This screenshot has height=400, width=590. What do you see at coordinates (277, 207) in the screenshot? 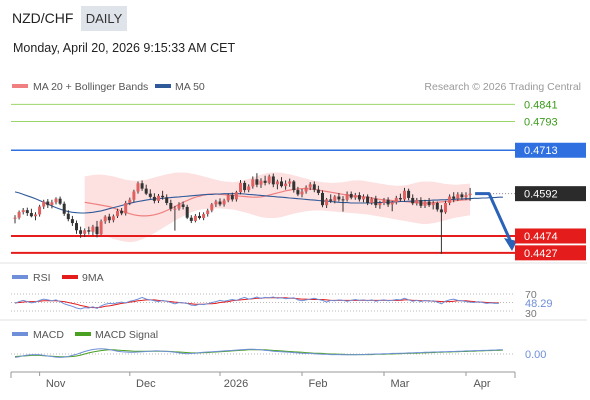
I see `bollinger-band-area` at bounding box center [277, 207].